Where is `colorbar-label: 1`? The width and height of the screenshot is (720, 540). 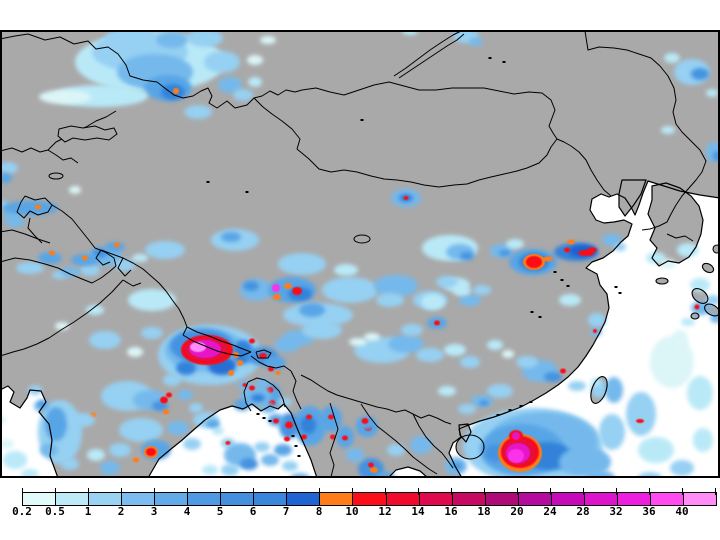 colorbar-label: 1 is located at coordinates (88, 511).